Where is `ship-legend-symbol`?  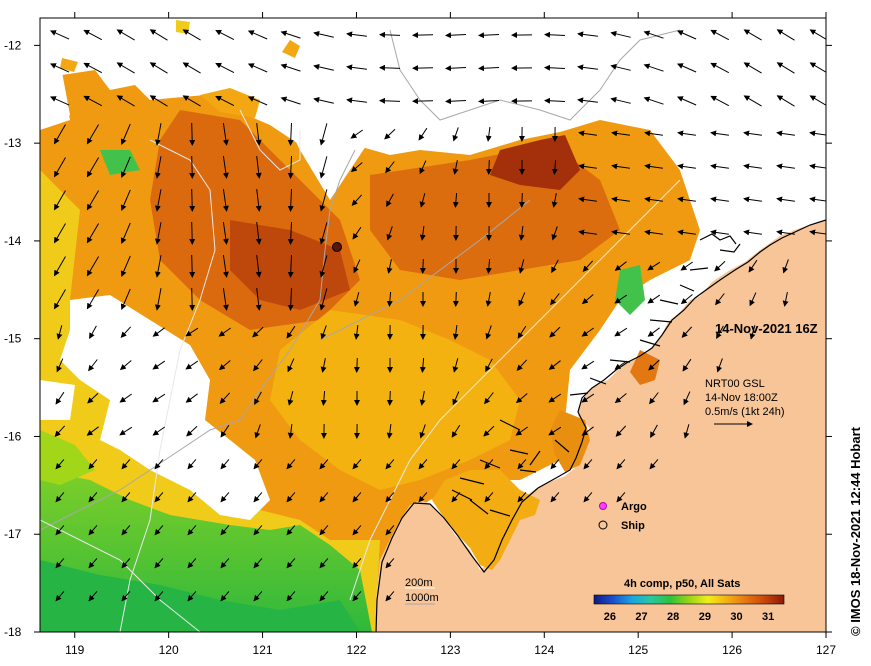
ship-legend-symbol is located at coordinates (603, 525).